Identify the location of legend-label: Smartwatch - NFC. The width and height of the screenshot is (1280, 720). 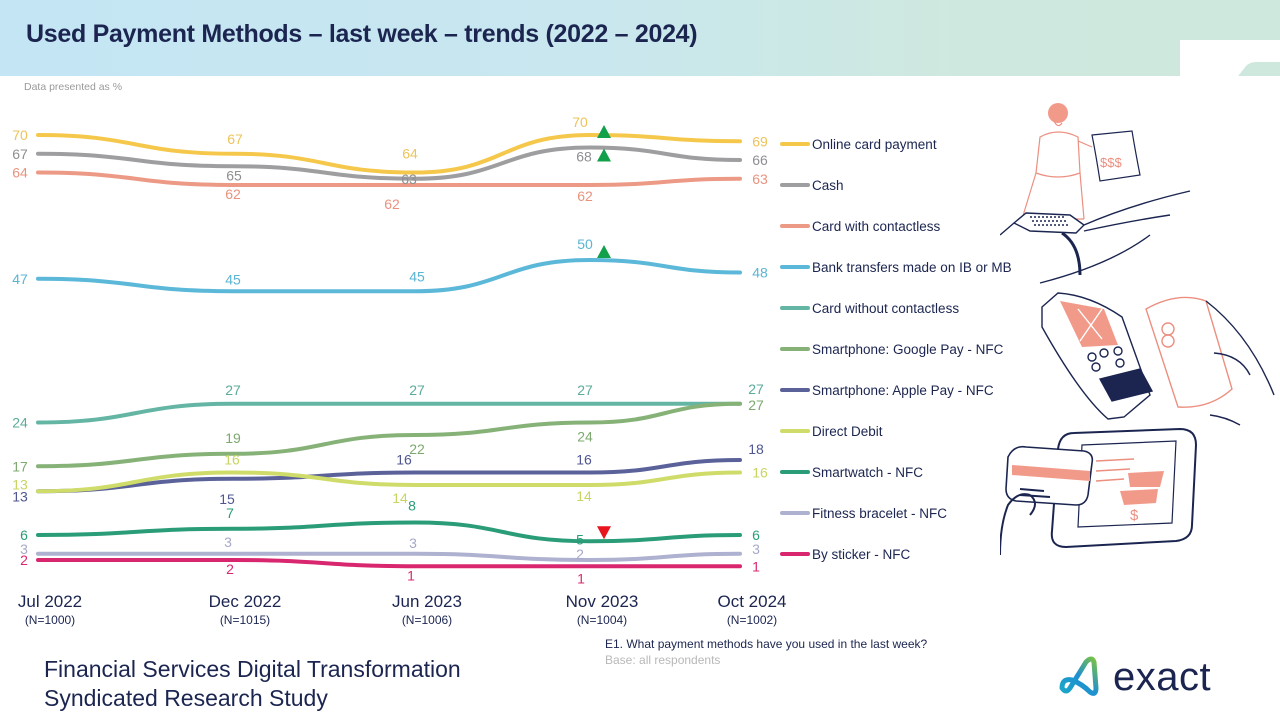
(867, 472).